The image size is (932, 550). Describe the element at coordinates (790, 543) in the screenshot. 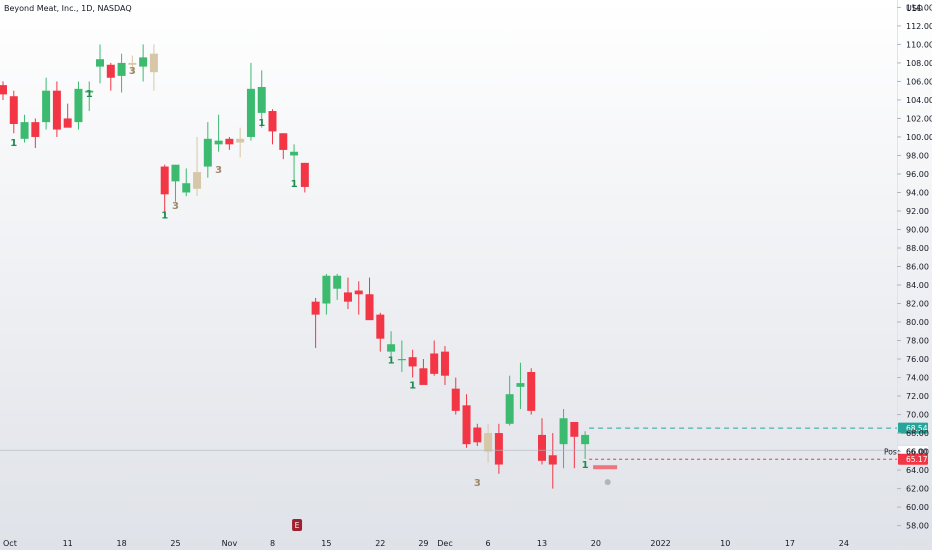

I see `x-tick-label: 17` at that location.